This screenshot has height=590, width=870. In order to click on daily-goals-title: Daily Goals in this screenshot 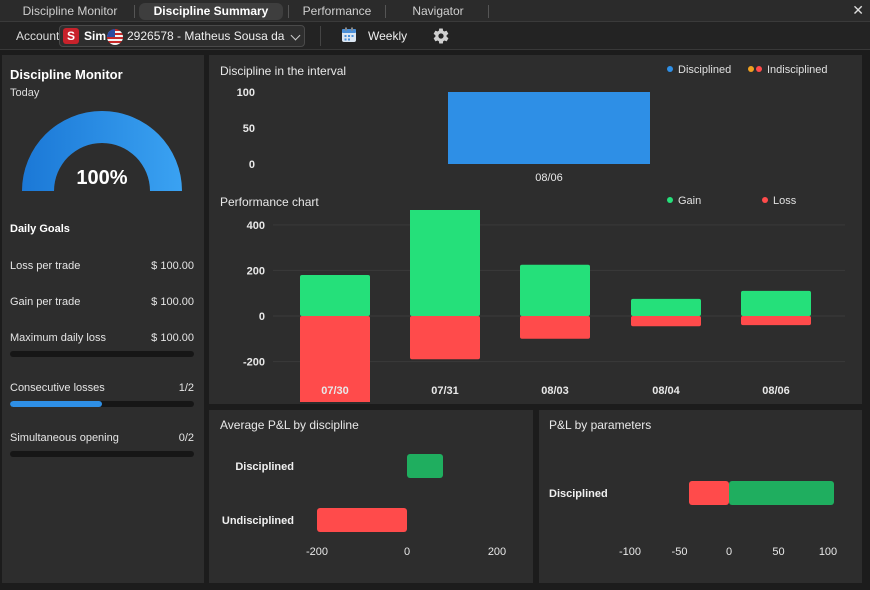, I will do `click(40, 229)`.